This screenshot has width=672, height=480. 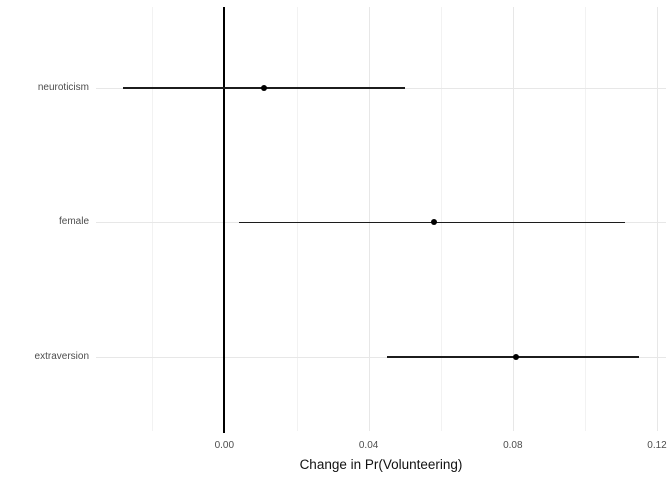 What do you see at coordinates (63, 87) in the screenshot?
I see `y-axis-label: neuroticism` at bounding box center [63, 87].